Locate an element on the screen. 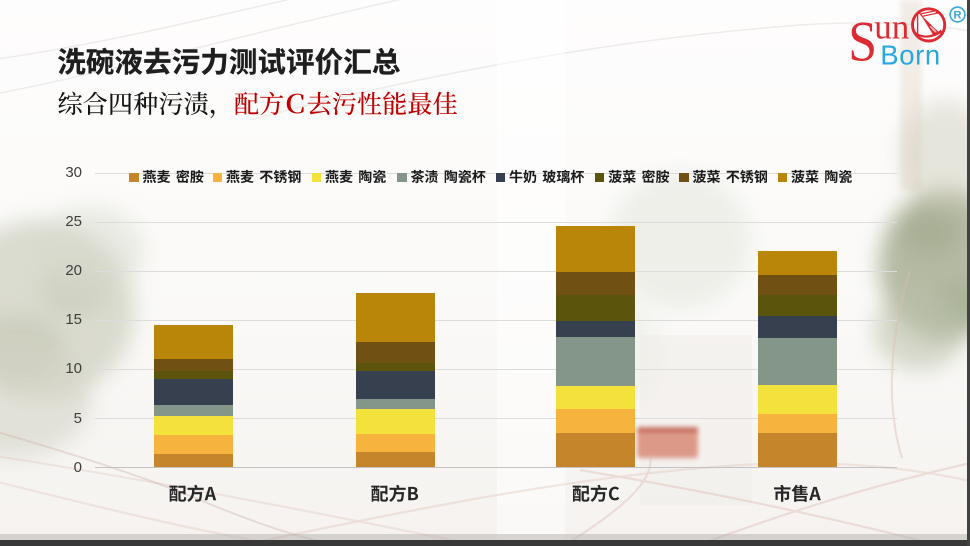 Image resolution: width=970 pixels, height=546 pixels. svg-text: S is located at coordinates (862, 41).